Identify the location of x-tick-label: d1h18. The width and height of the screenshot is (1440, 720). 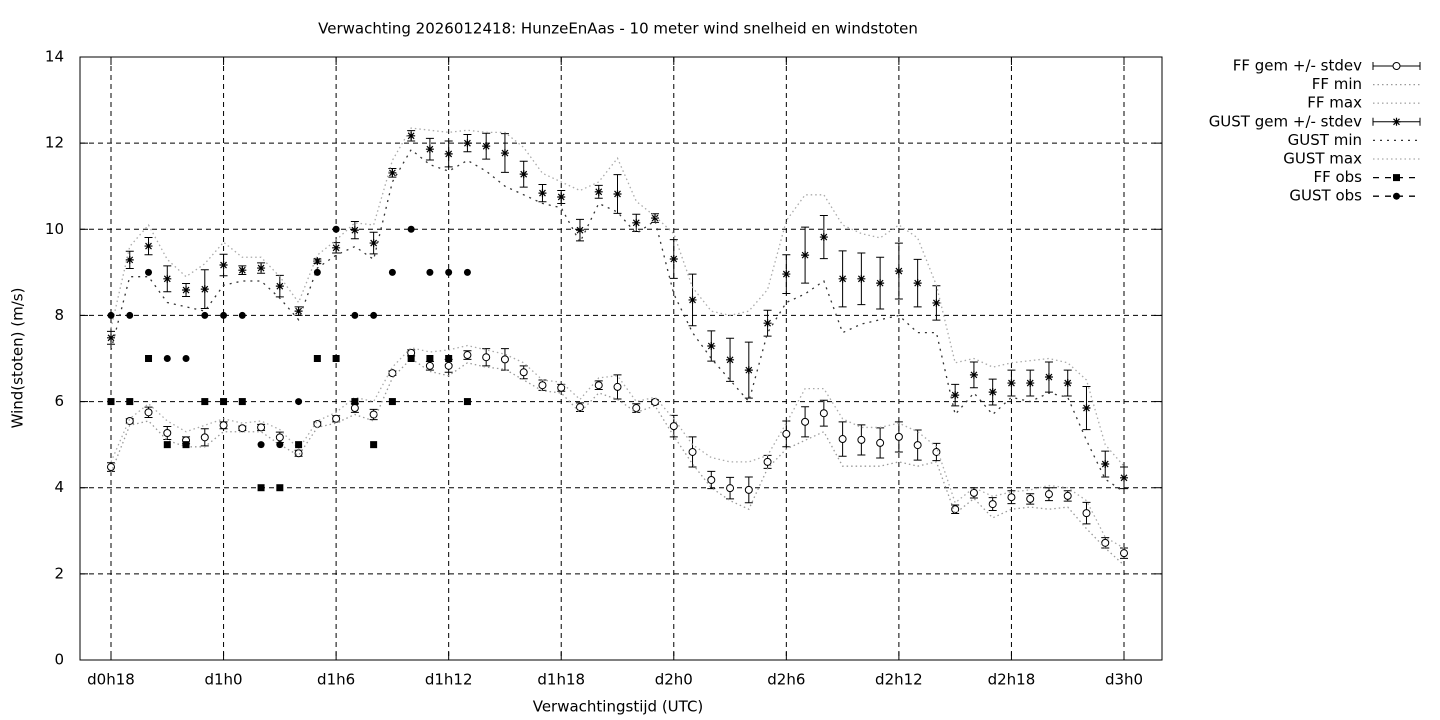
(561, 680).